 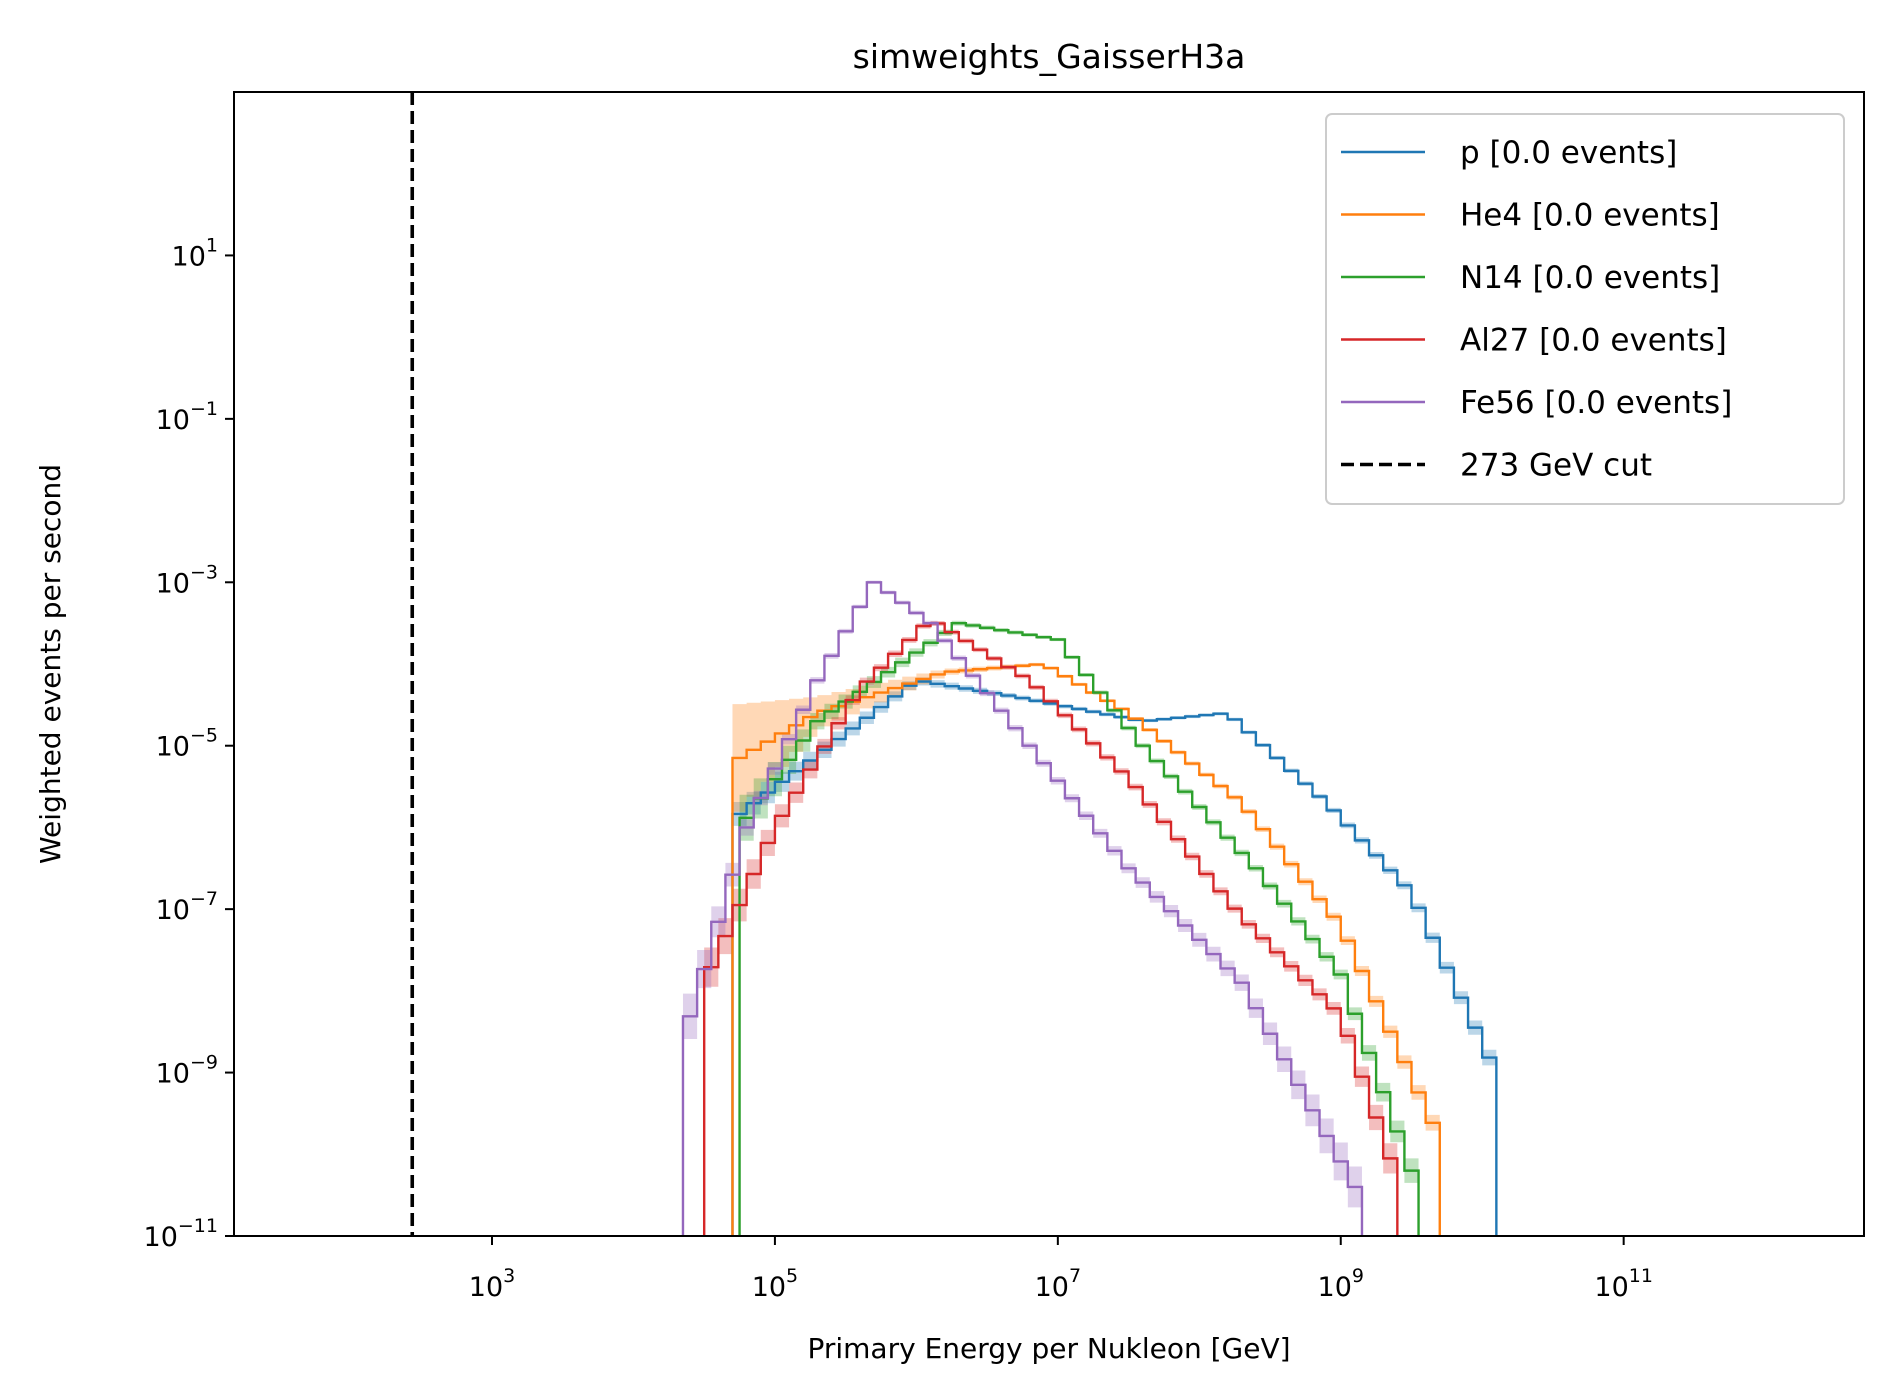 I want to click on x-tick-label: 107, so click(x=1058, y=1284).